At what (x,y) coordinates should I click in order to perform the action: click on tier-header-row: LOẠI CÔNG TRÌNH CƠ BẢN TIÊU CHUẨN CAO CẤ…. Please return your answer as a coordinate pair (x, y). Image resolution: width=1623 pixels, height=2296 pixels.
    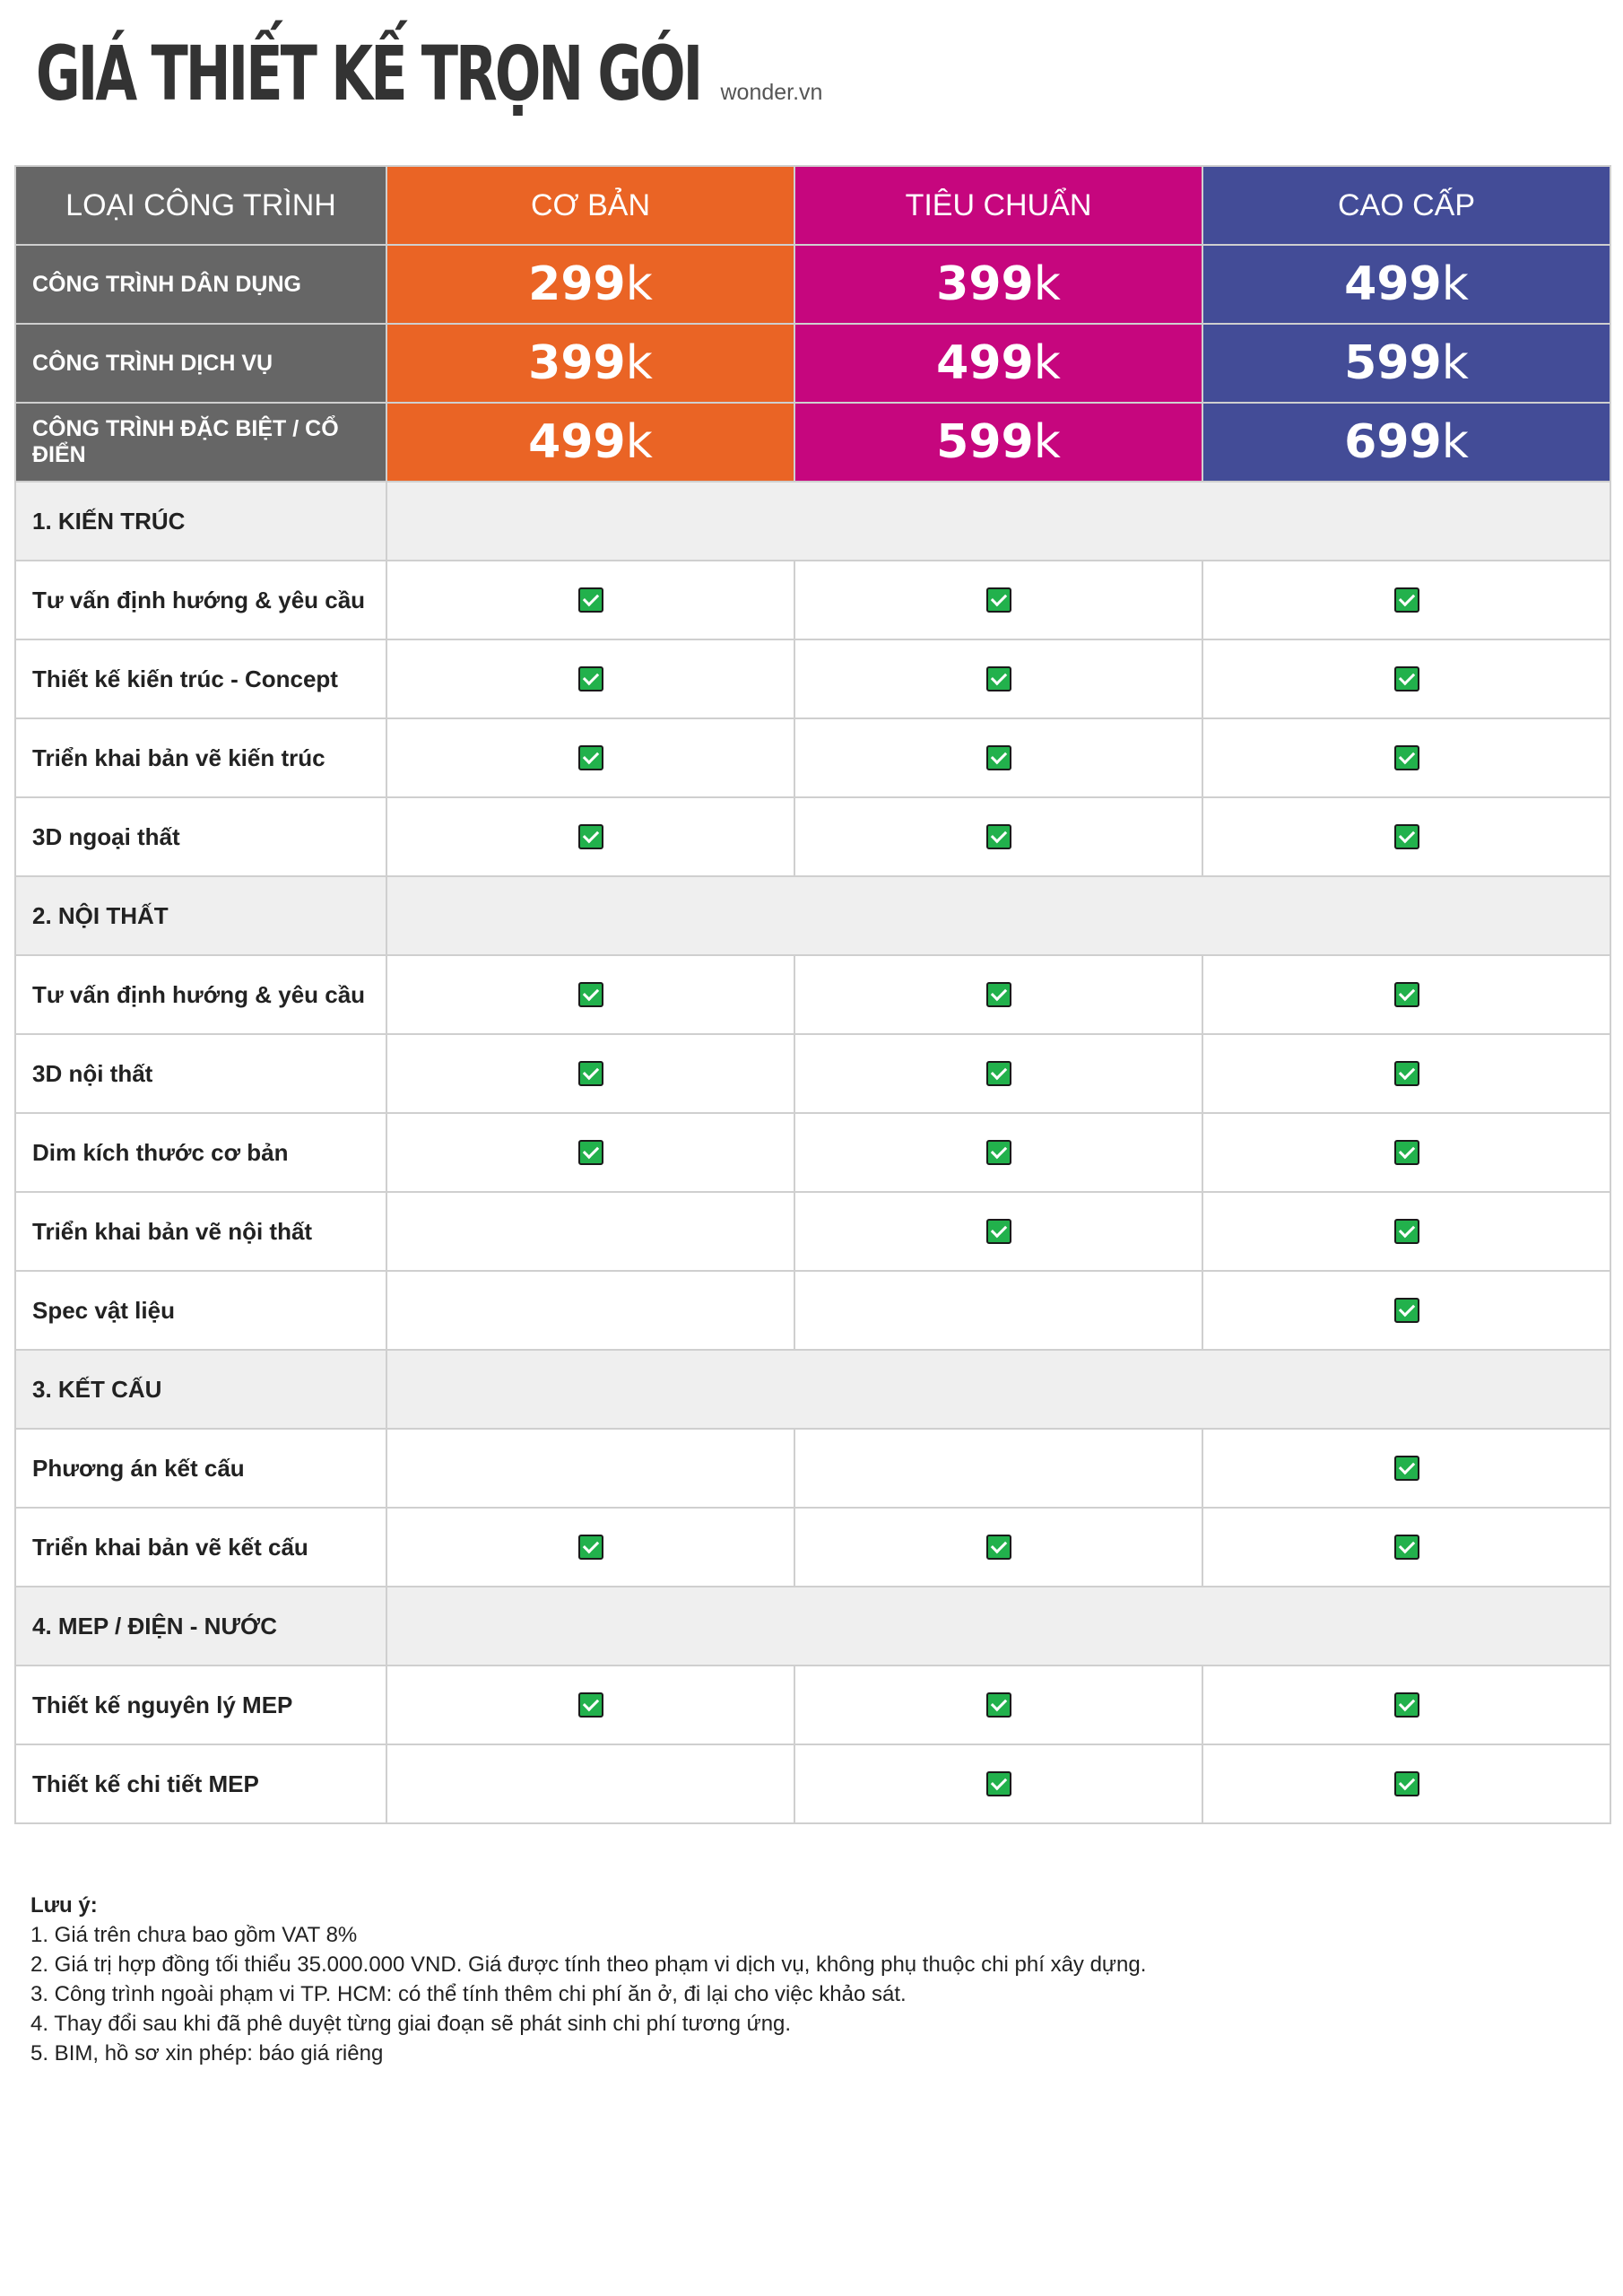
    Looking at the image, I should click on (812, 205).